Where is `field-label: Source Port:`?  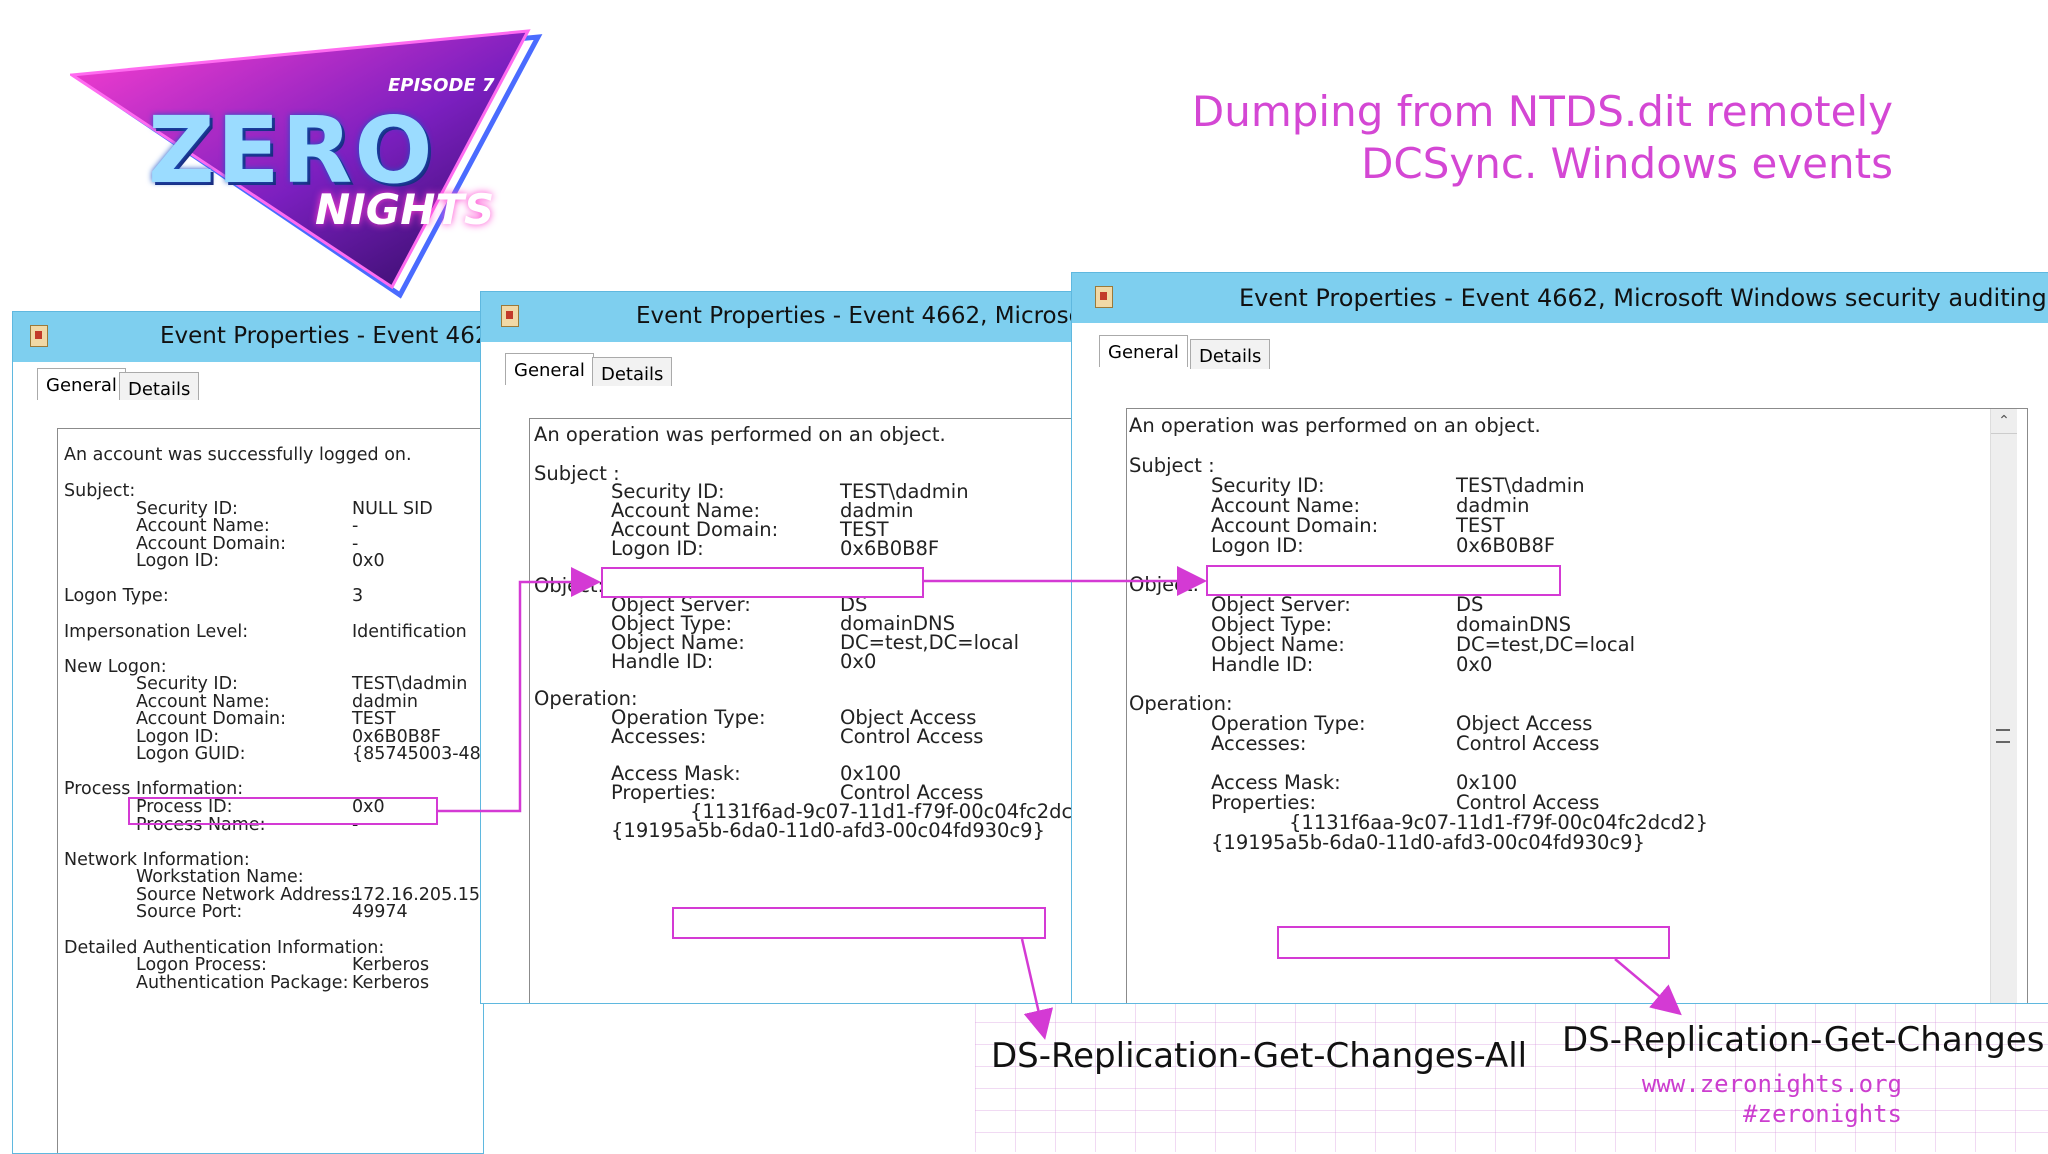 field-label: Source Port: is located at coordinates (189, 912).